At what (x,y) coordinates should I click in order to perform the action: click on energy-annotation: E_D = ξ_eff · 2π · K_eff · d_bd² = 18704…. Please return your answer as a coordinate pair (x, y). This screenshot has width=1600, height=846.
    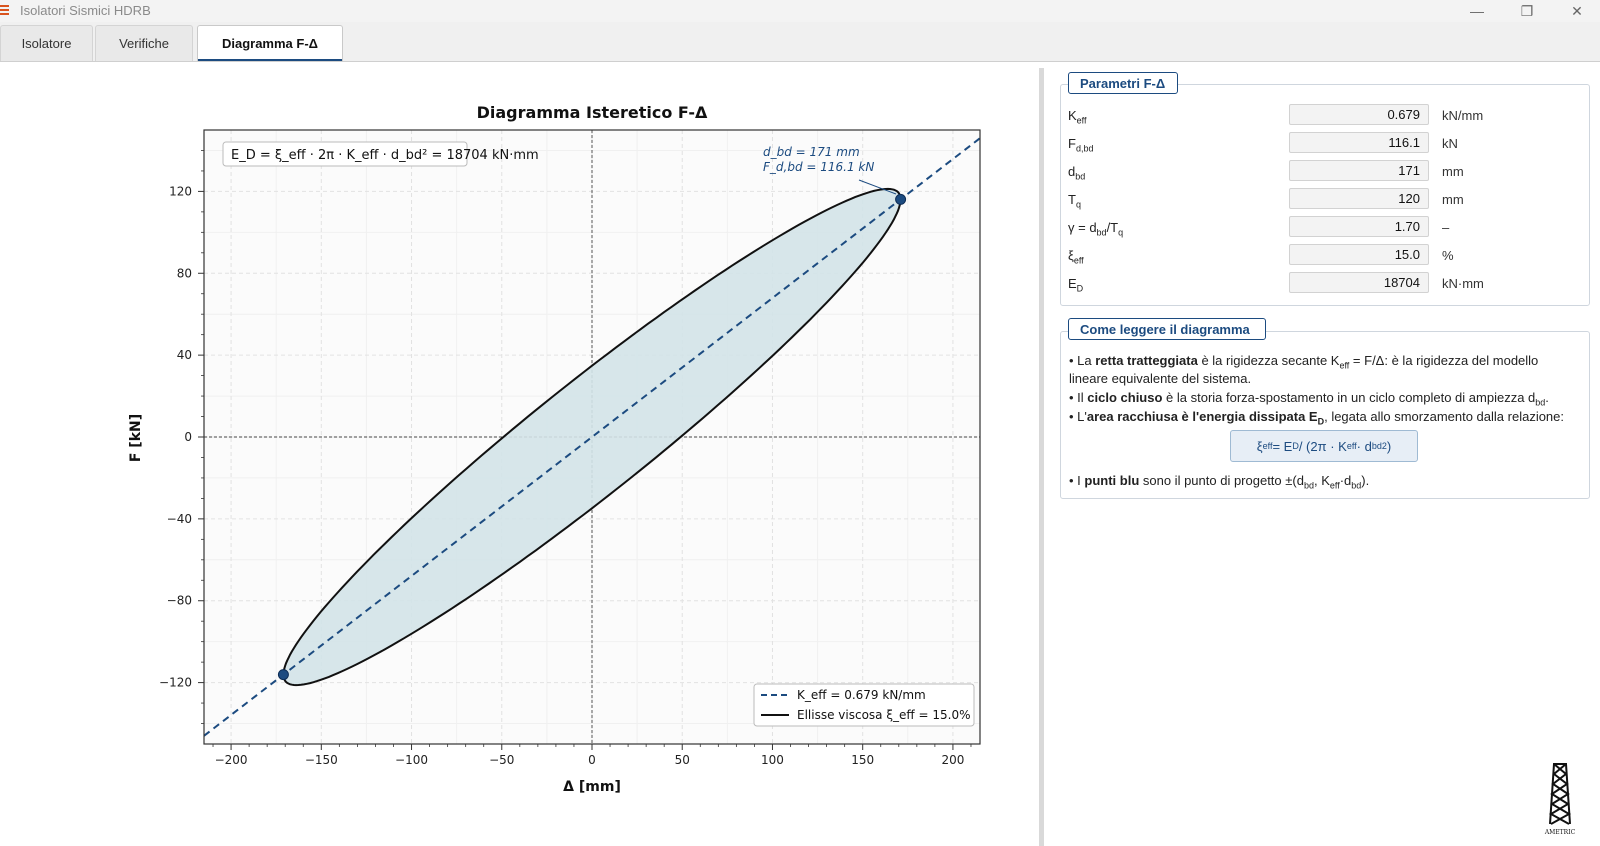
    Looking at the image, I should click on (380, 154).